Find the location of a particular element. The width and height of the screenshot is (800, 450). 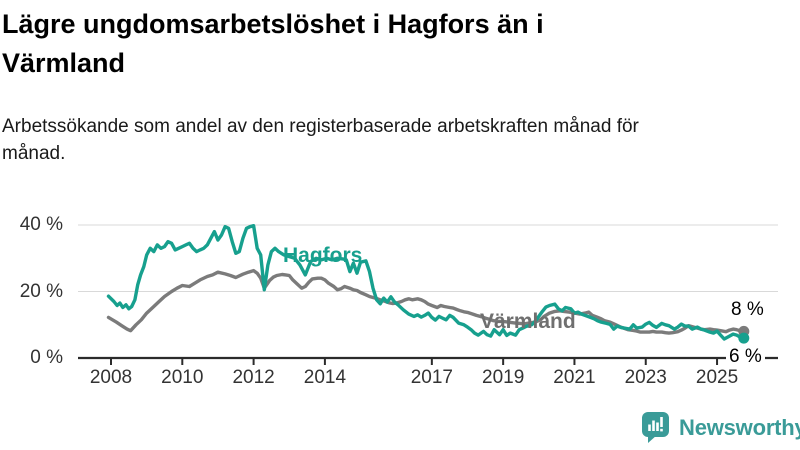

newsworthy-logo-text: Newsworthy is located at coordinates (739, 427).